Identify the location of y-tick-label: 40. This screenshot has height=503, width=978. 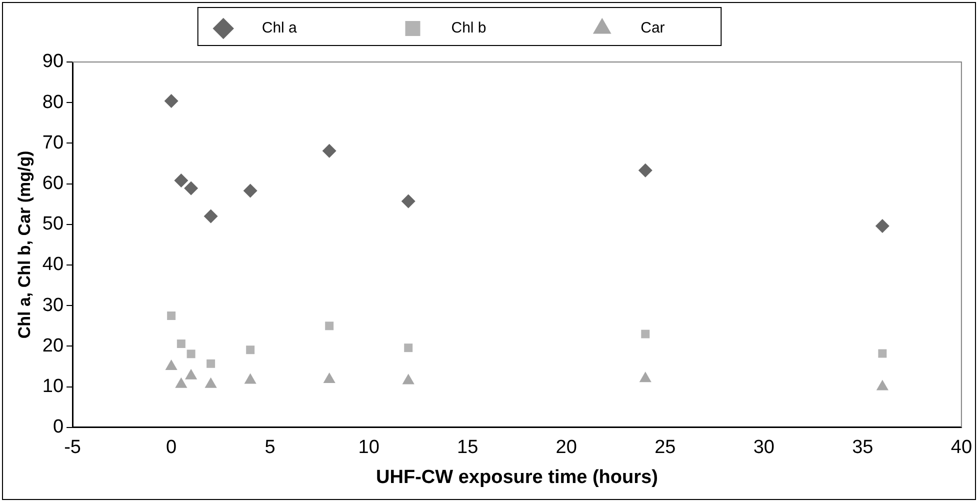
(53, 265).